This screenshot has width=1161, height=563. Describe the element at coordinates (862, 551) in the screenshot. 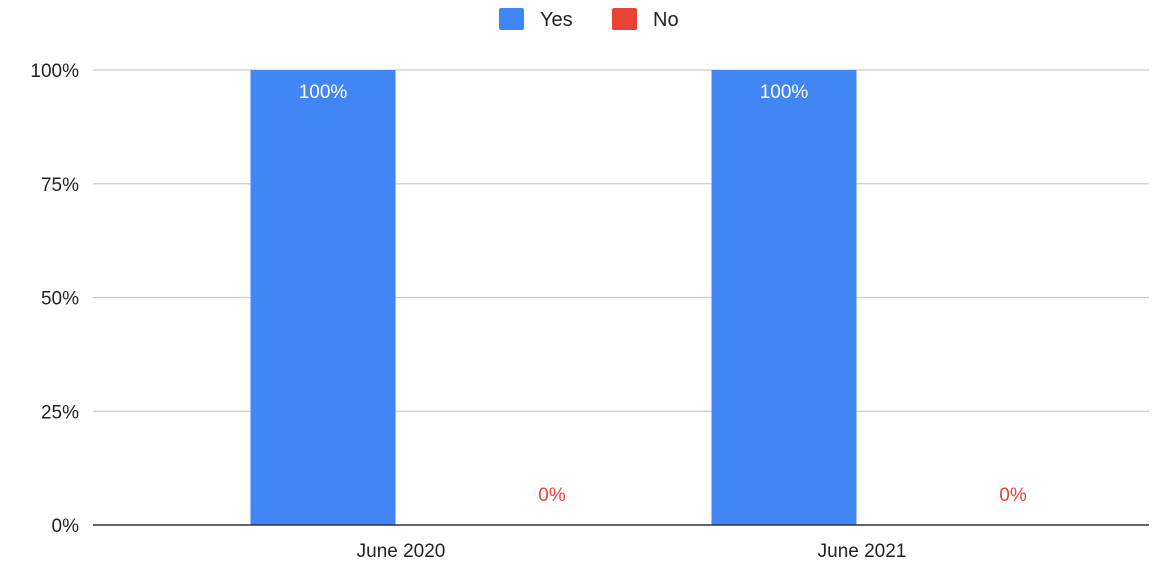

I see `x-tick-label: June 2021` at that location.